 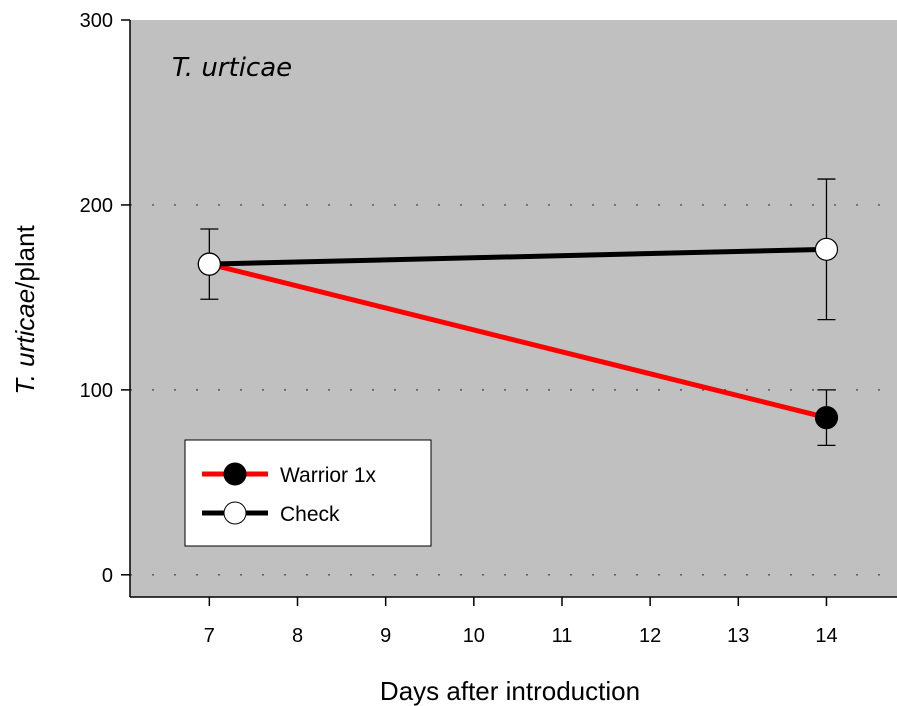 I want to click on legend-label-check: Check, so click(x=310, y=514).